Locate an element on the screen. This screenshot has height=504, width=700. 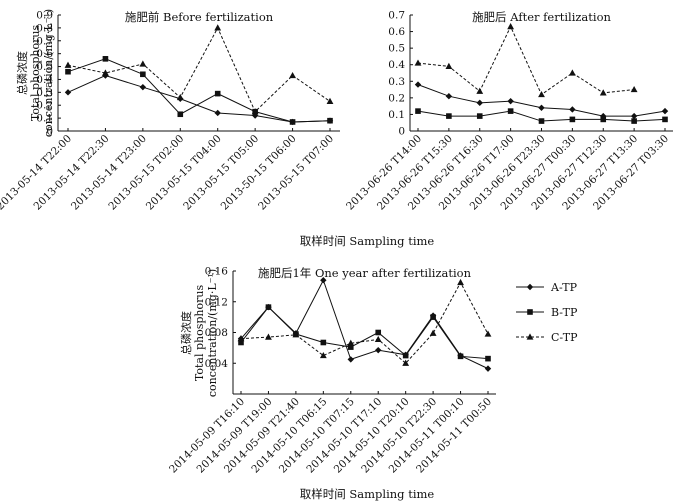
legend-marker-b-tp is located at coordinates (530, 312).